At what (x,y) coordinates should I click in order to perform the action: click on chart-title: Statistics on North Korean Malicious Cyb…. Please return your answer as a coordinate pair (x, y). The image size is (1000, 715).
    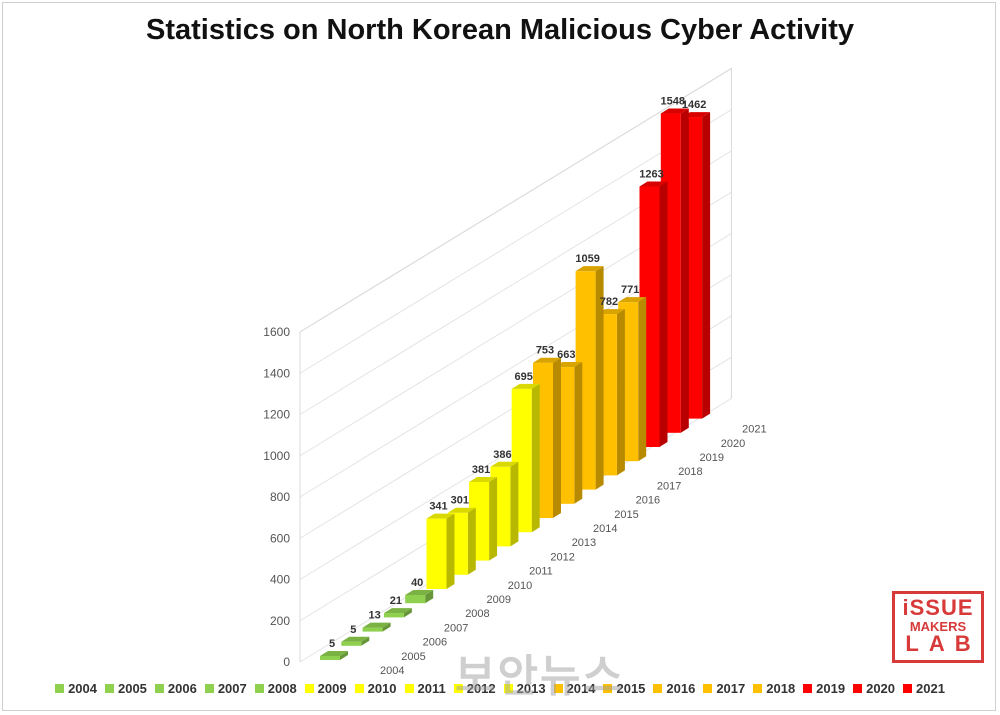
    Looking at the image, I should click on (500, 30).